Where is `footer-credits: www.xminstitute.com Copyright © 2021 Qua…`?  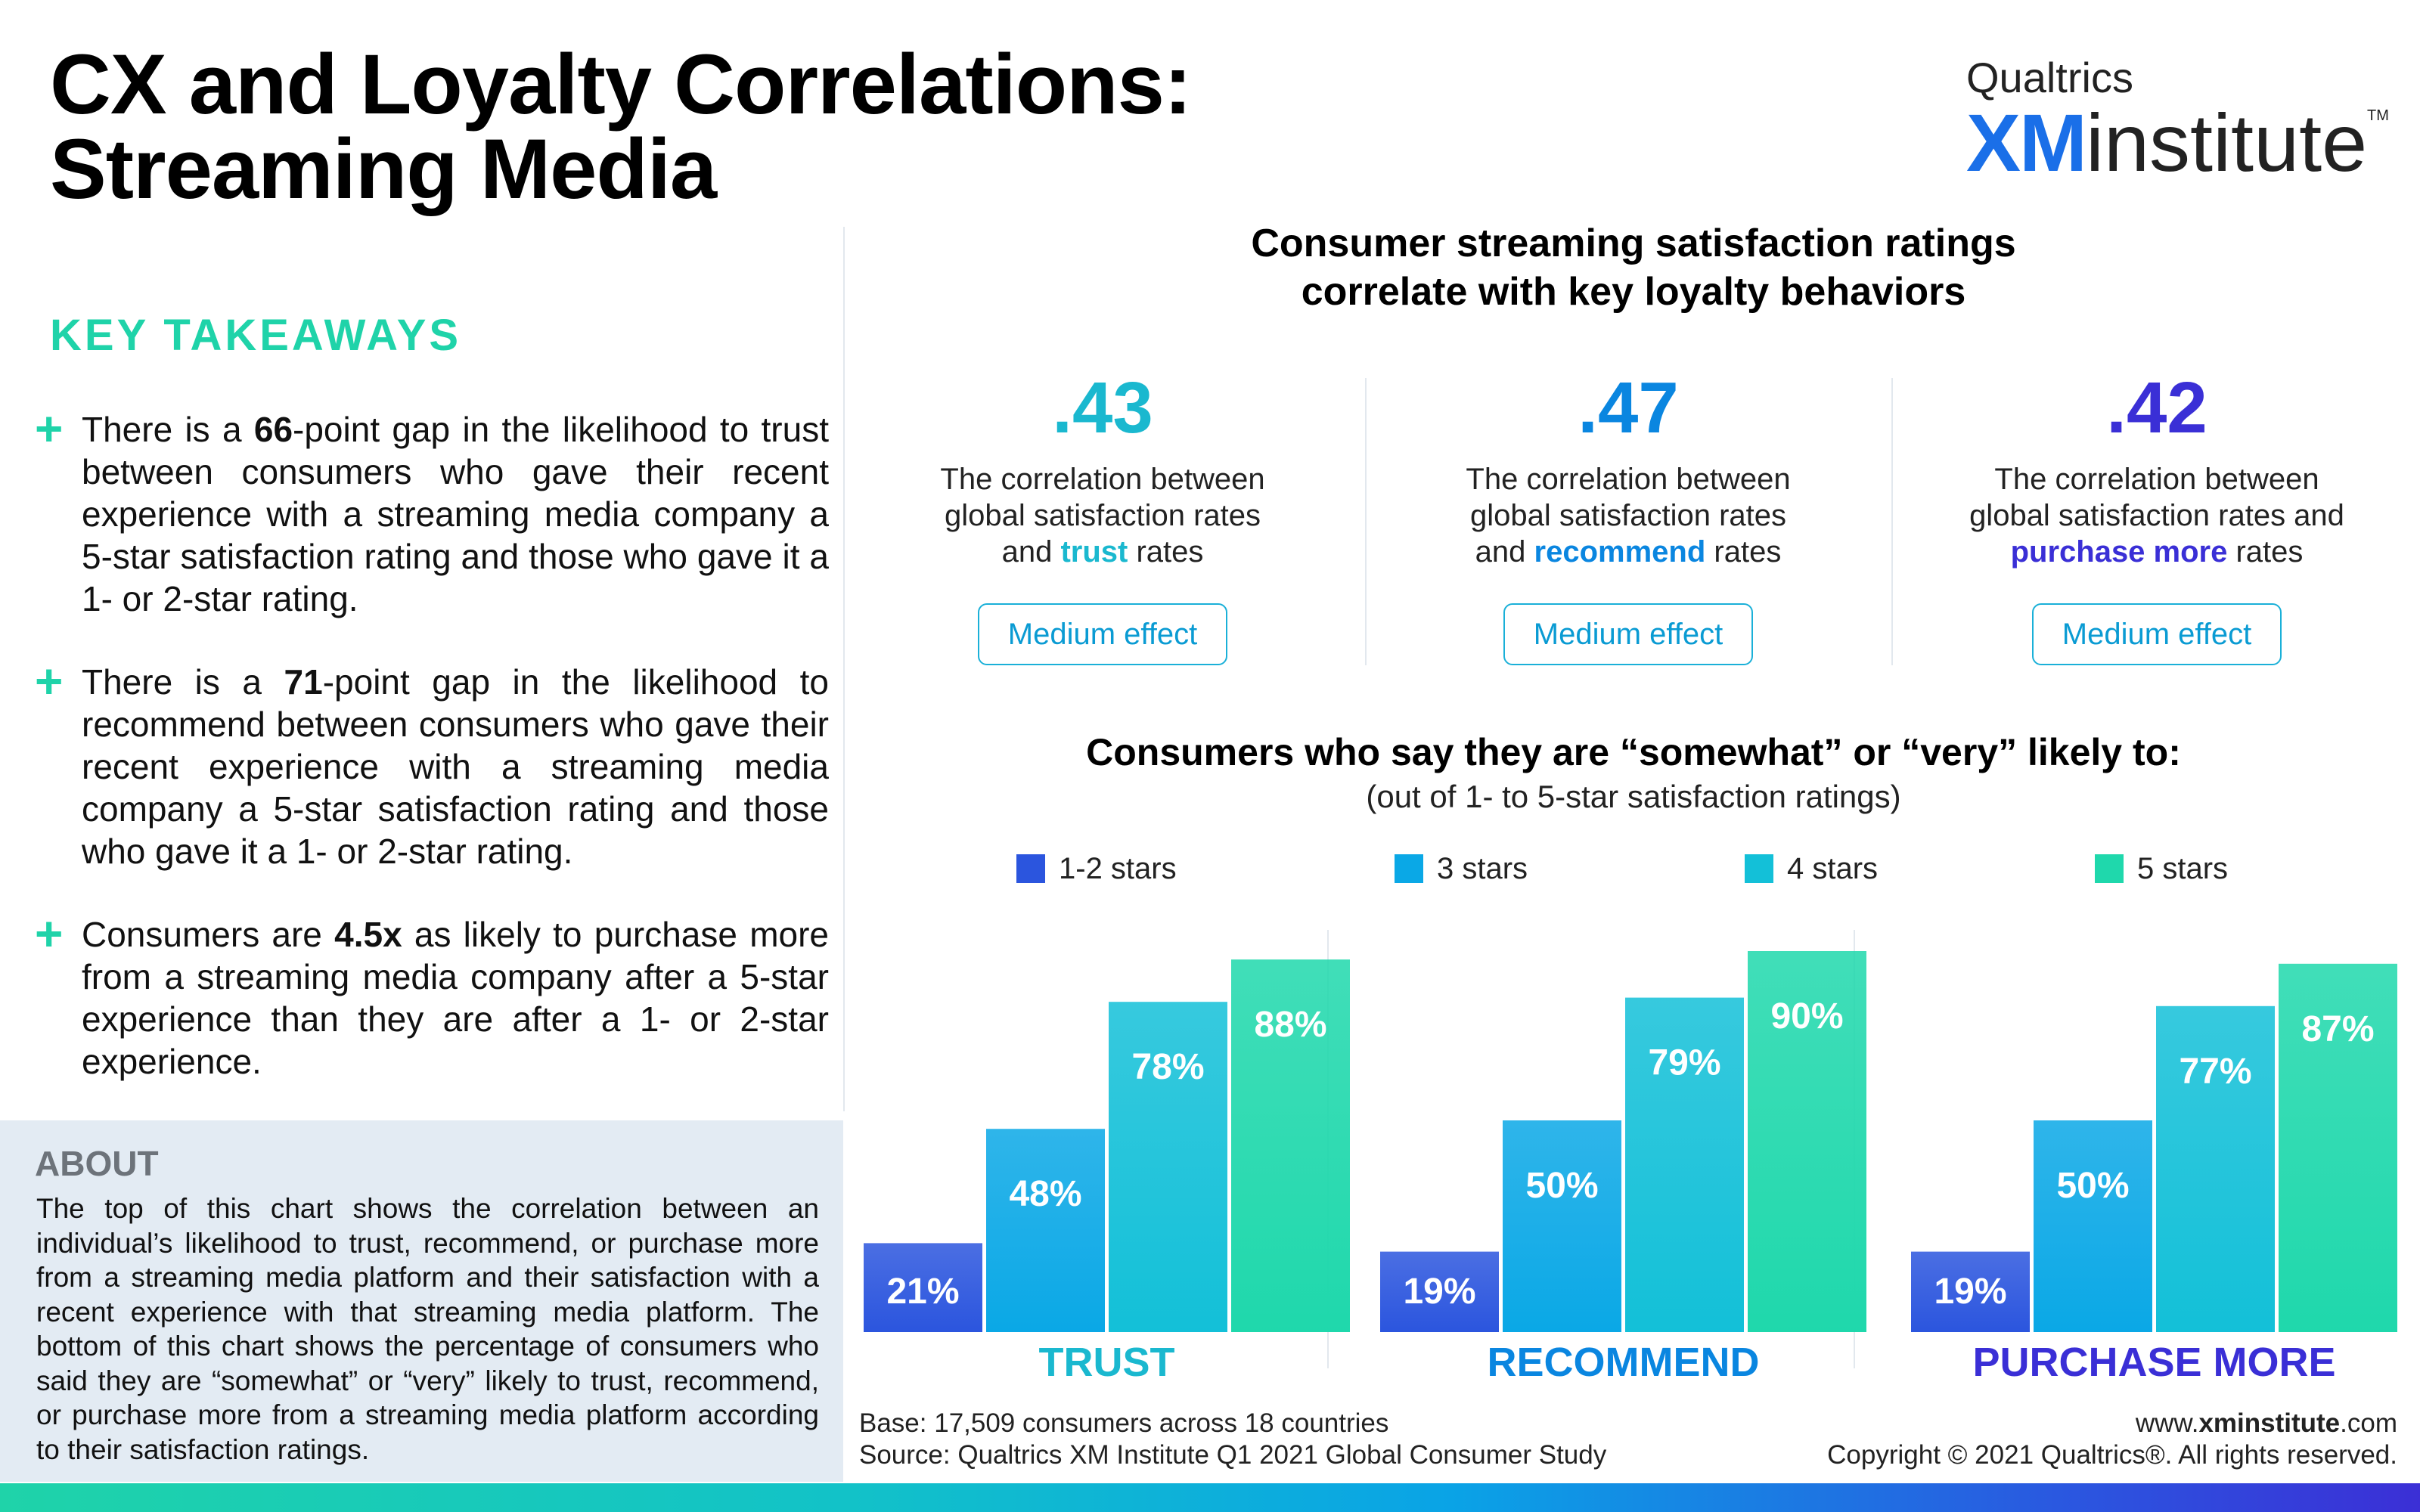 footer-credits: www.xminstitute.com Copyright © 2021 Qua… is located at coordinates (2030, 1439).